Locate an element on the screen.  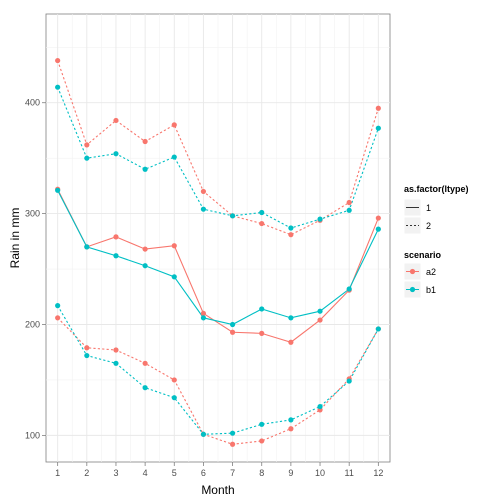
y-tick-label: 100 is located at coordinates (32, 435).